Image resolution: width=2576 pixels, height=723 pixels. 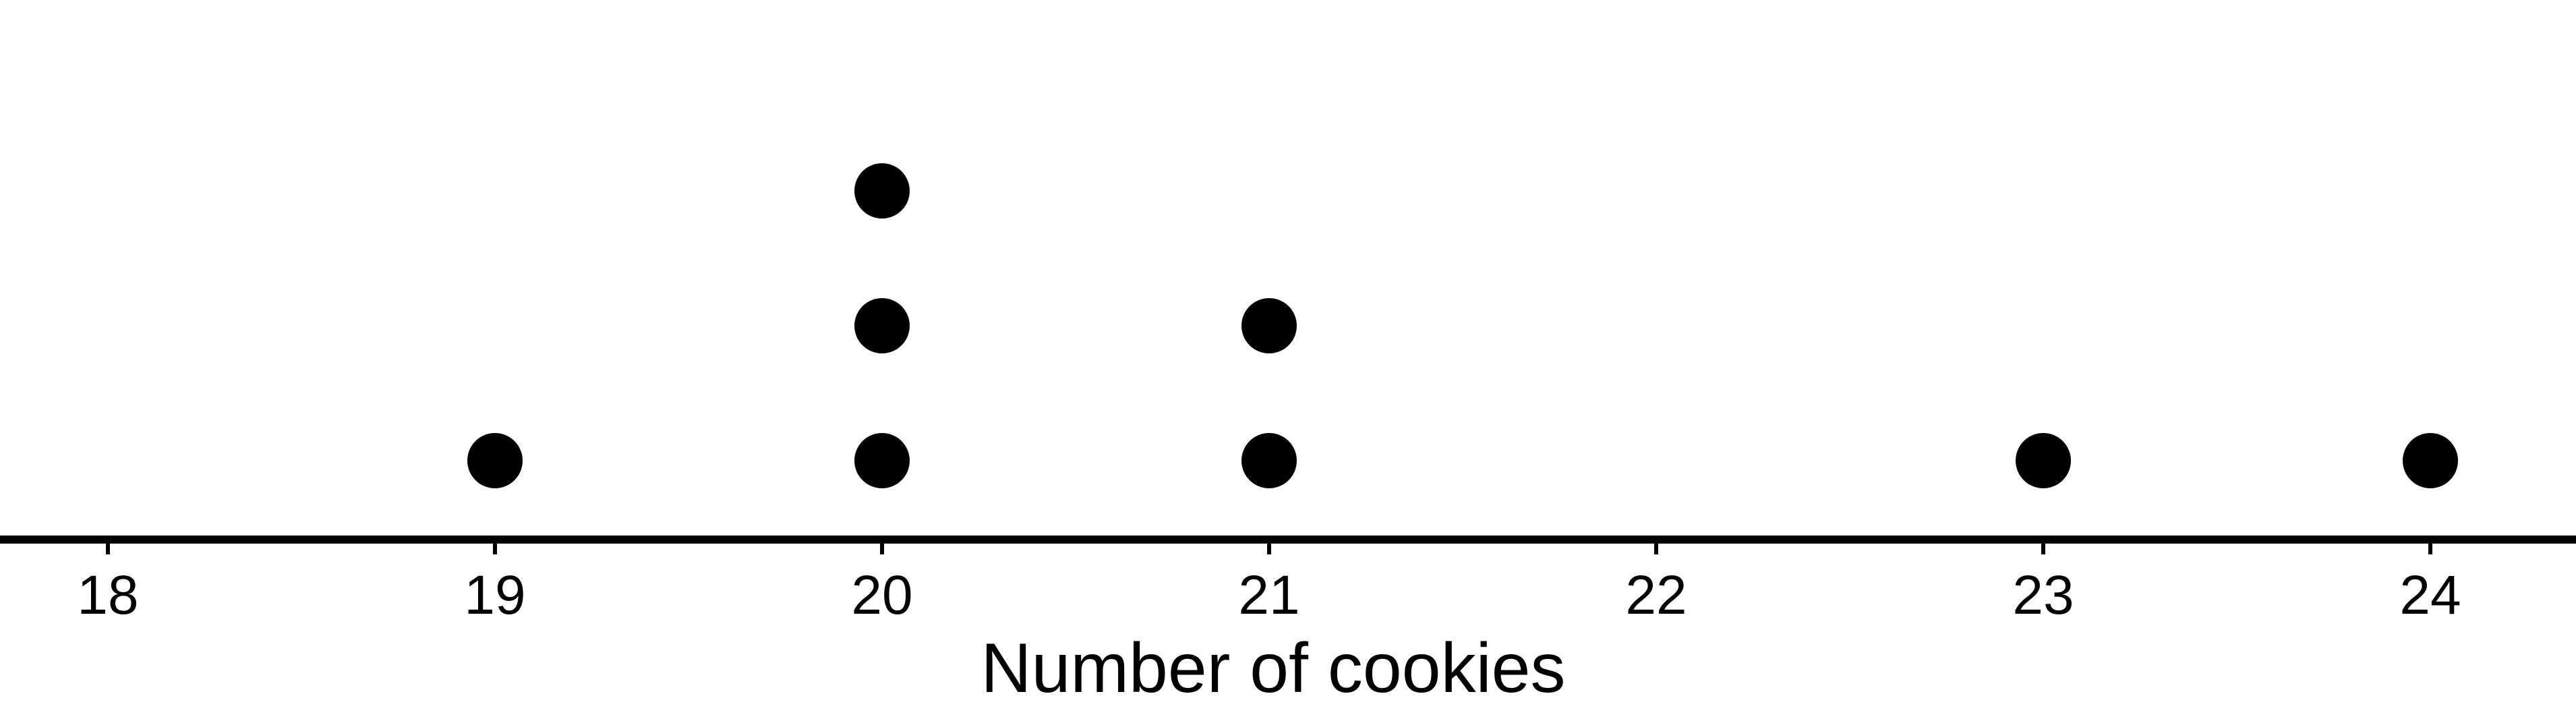 What do you see at coordinates (494, 595) in the screenshot?
I see `x-tick-label-19: 19` at bounding box center [494, 595].